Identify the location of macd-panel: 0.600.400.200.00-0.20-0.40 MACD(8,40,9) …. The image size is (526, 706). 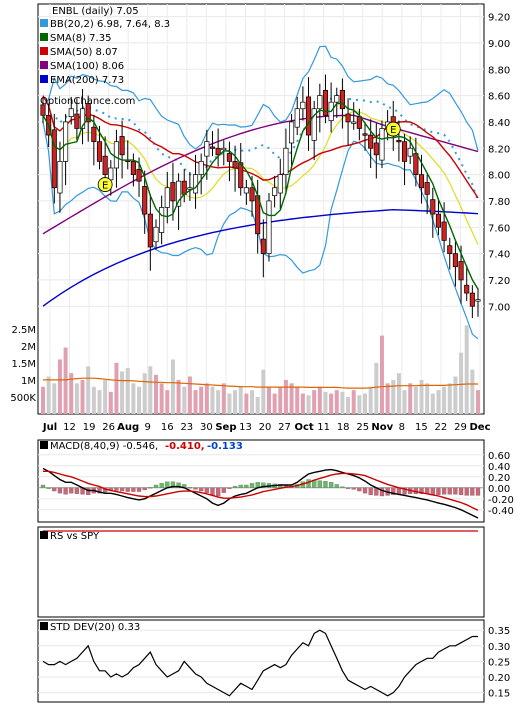
(275, 481).